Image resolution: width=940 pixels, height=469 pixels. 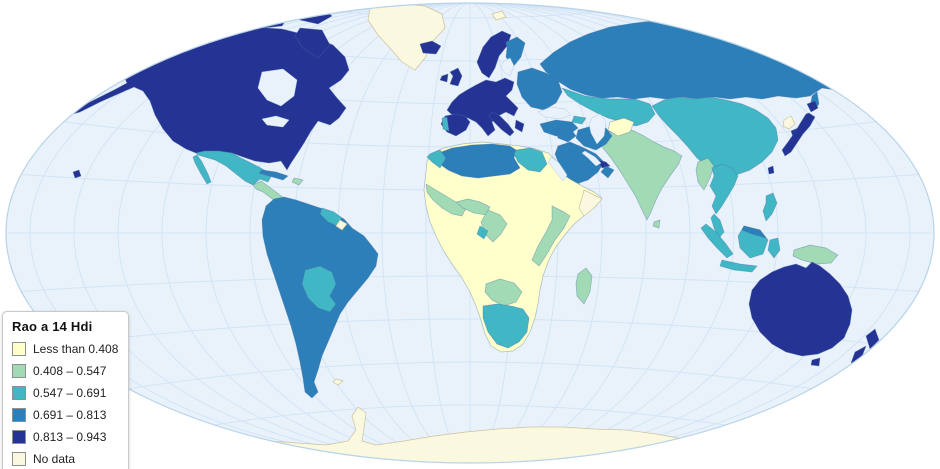 I want to click on country-bolivia-paraguay, so click(x=319, y=289).